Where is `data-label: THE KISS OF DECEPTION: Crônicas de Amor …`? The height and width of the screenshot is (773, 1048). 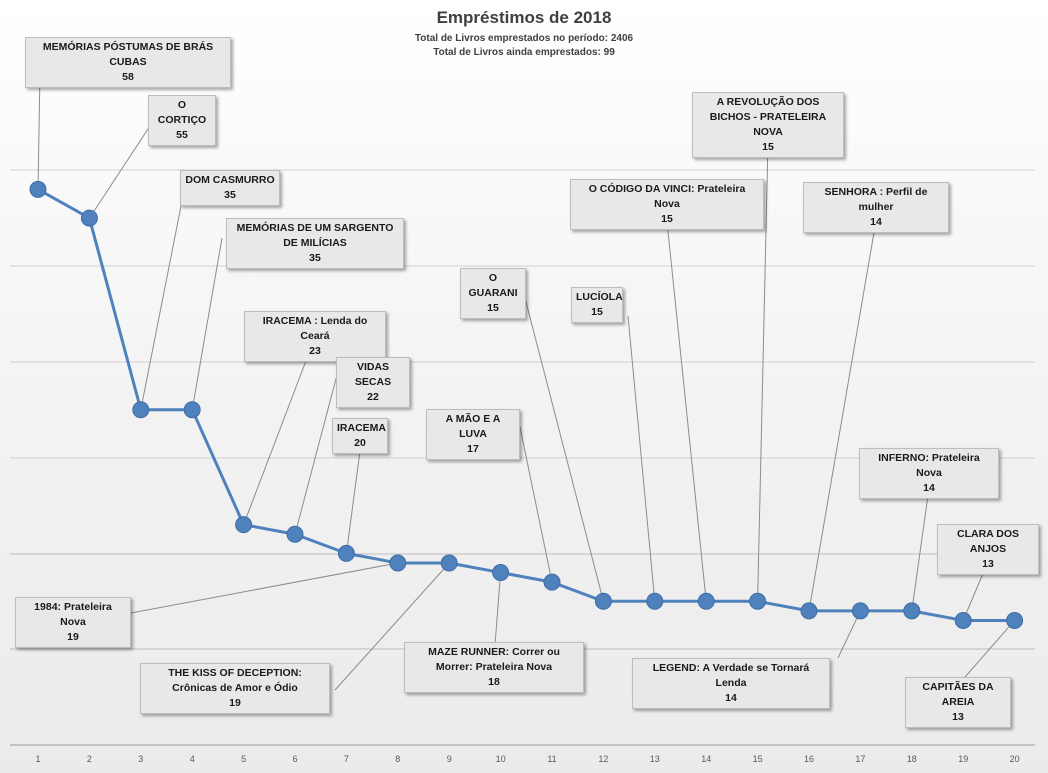
data-label: THE KISS OF DECEPTION: Crônicas de Amor … is located at coordinates (235, 688).